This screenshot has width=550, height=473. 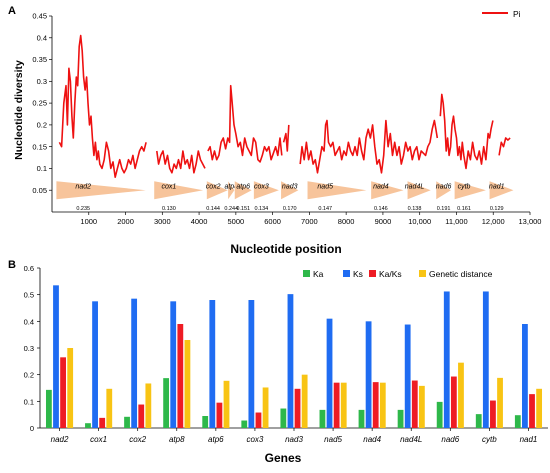 What do you see at coordinates (12, 11) in the screenshot?
I see `panel-a-label: A` at bounding box center [12, 11].